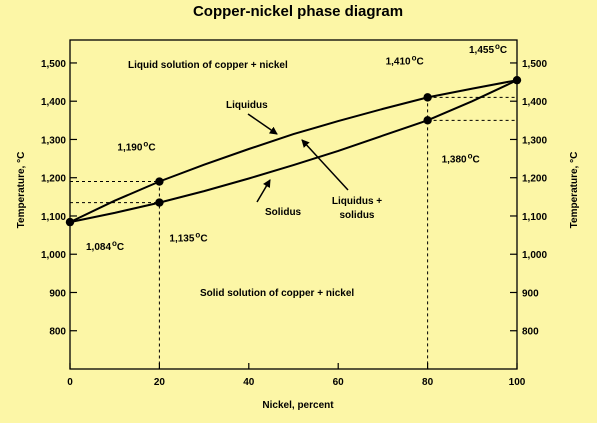 This screenshot has width=597, height=423. What do you see at coordinates (277, 293) in the screenshot?
I see `solid-region-label: Solid solution of copper + nickel` at bounding box center [277, 293].